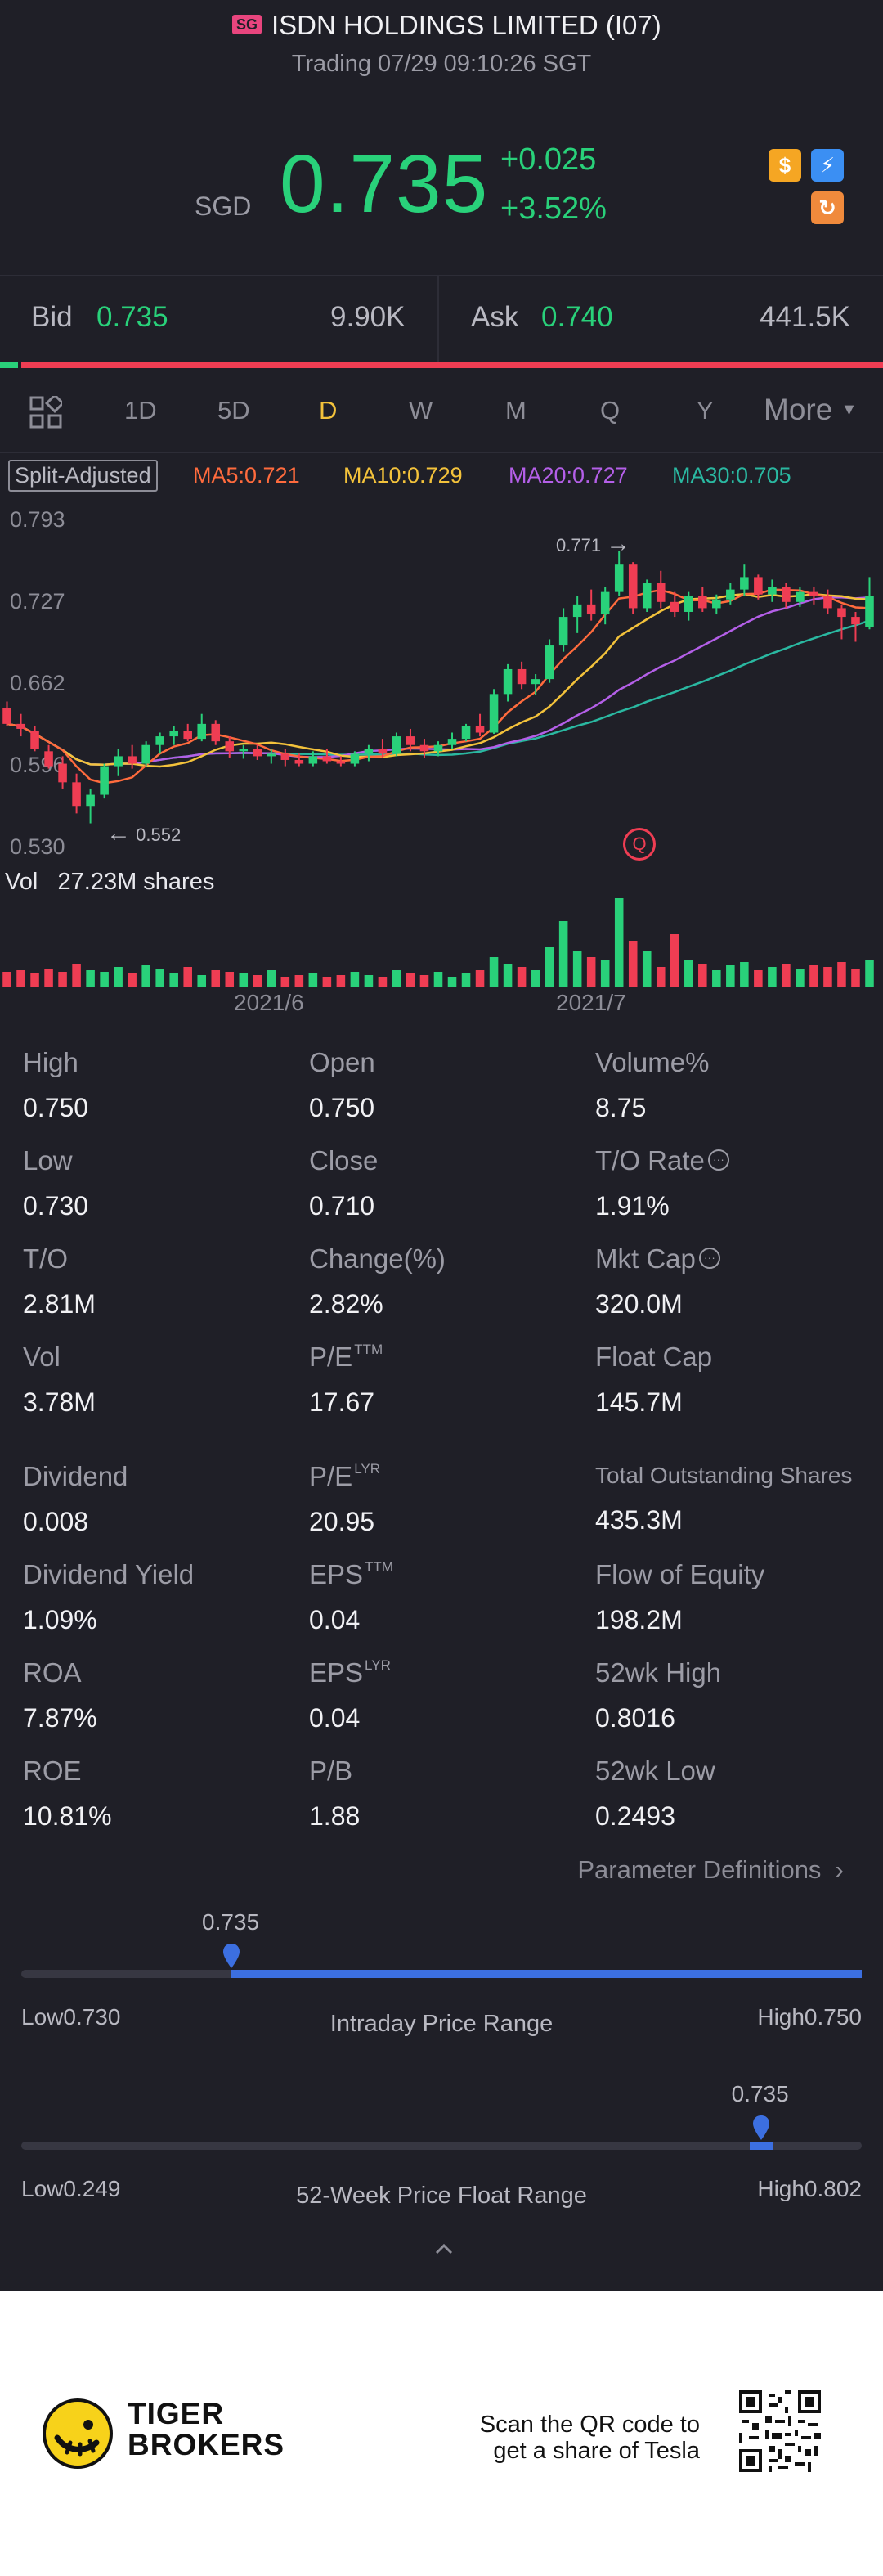 This screenshot has height=2576, width=883. Describe the element at coordinates (47, 411) in the screenshot. I see `grid-icon` at that location.